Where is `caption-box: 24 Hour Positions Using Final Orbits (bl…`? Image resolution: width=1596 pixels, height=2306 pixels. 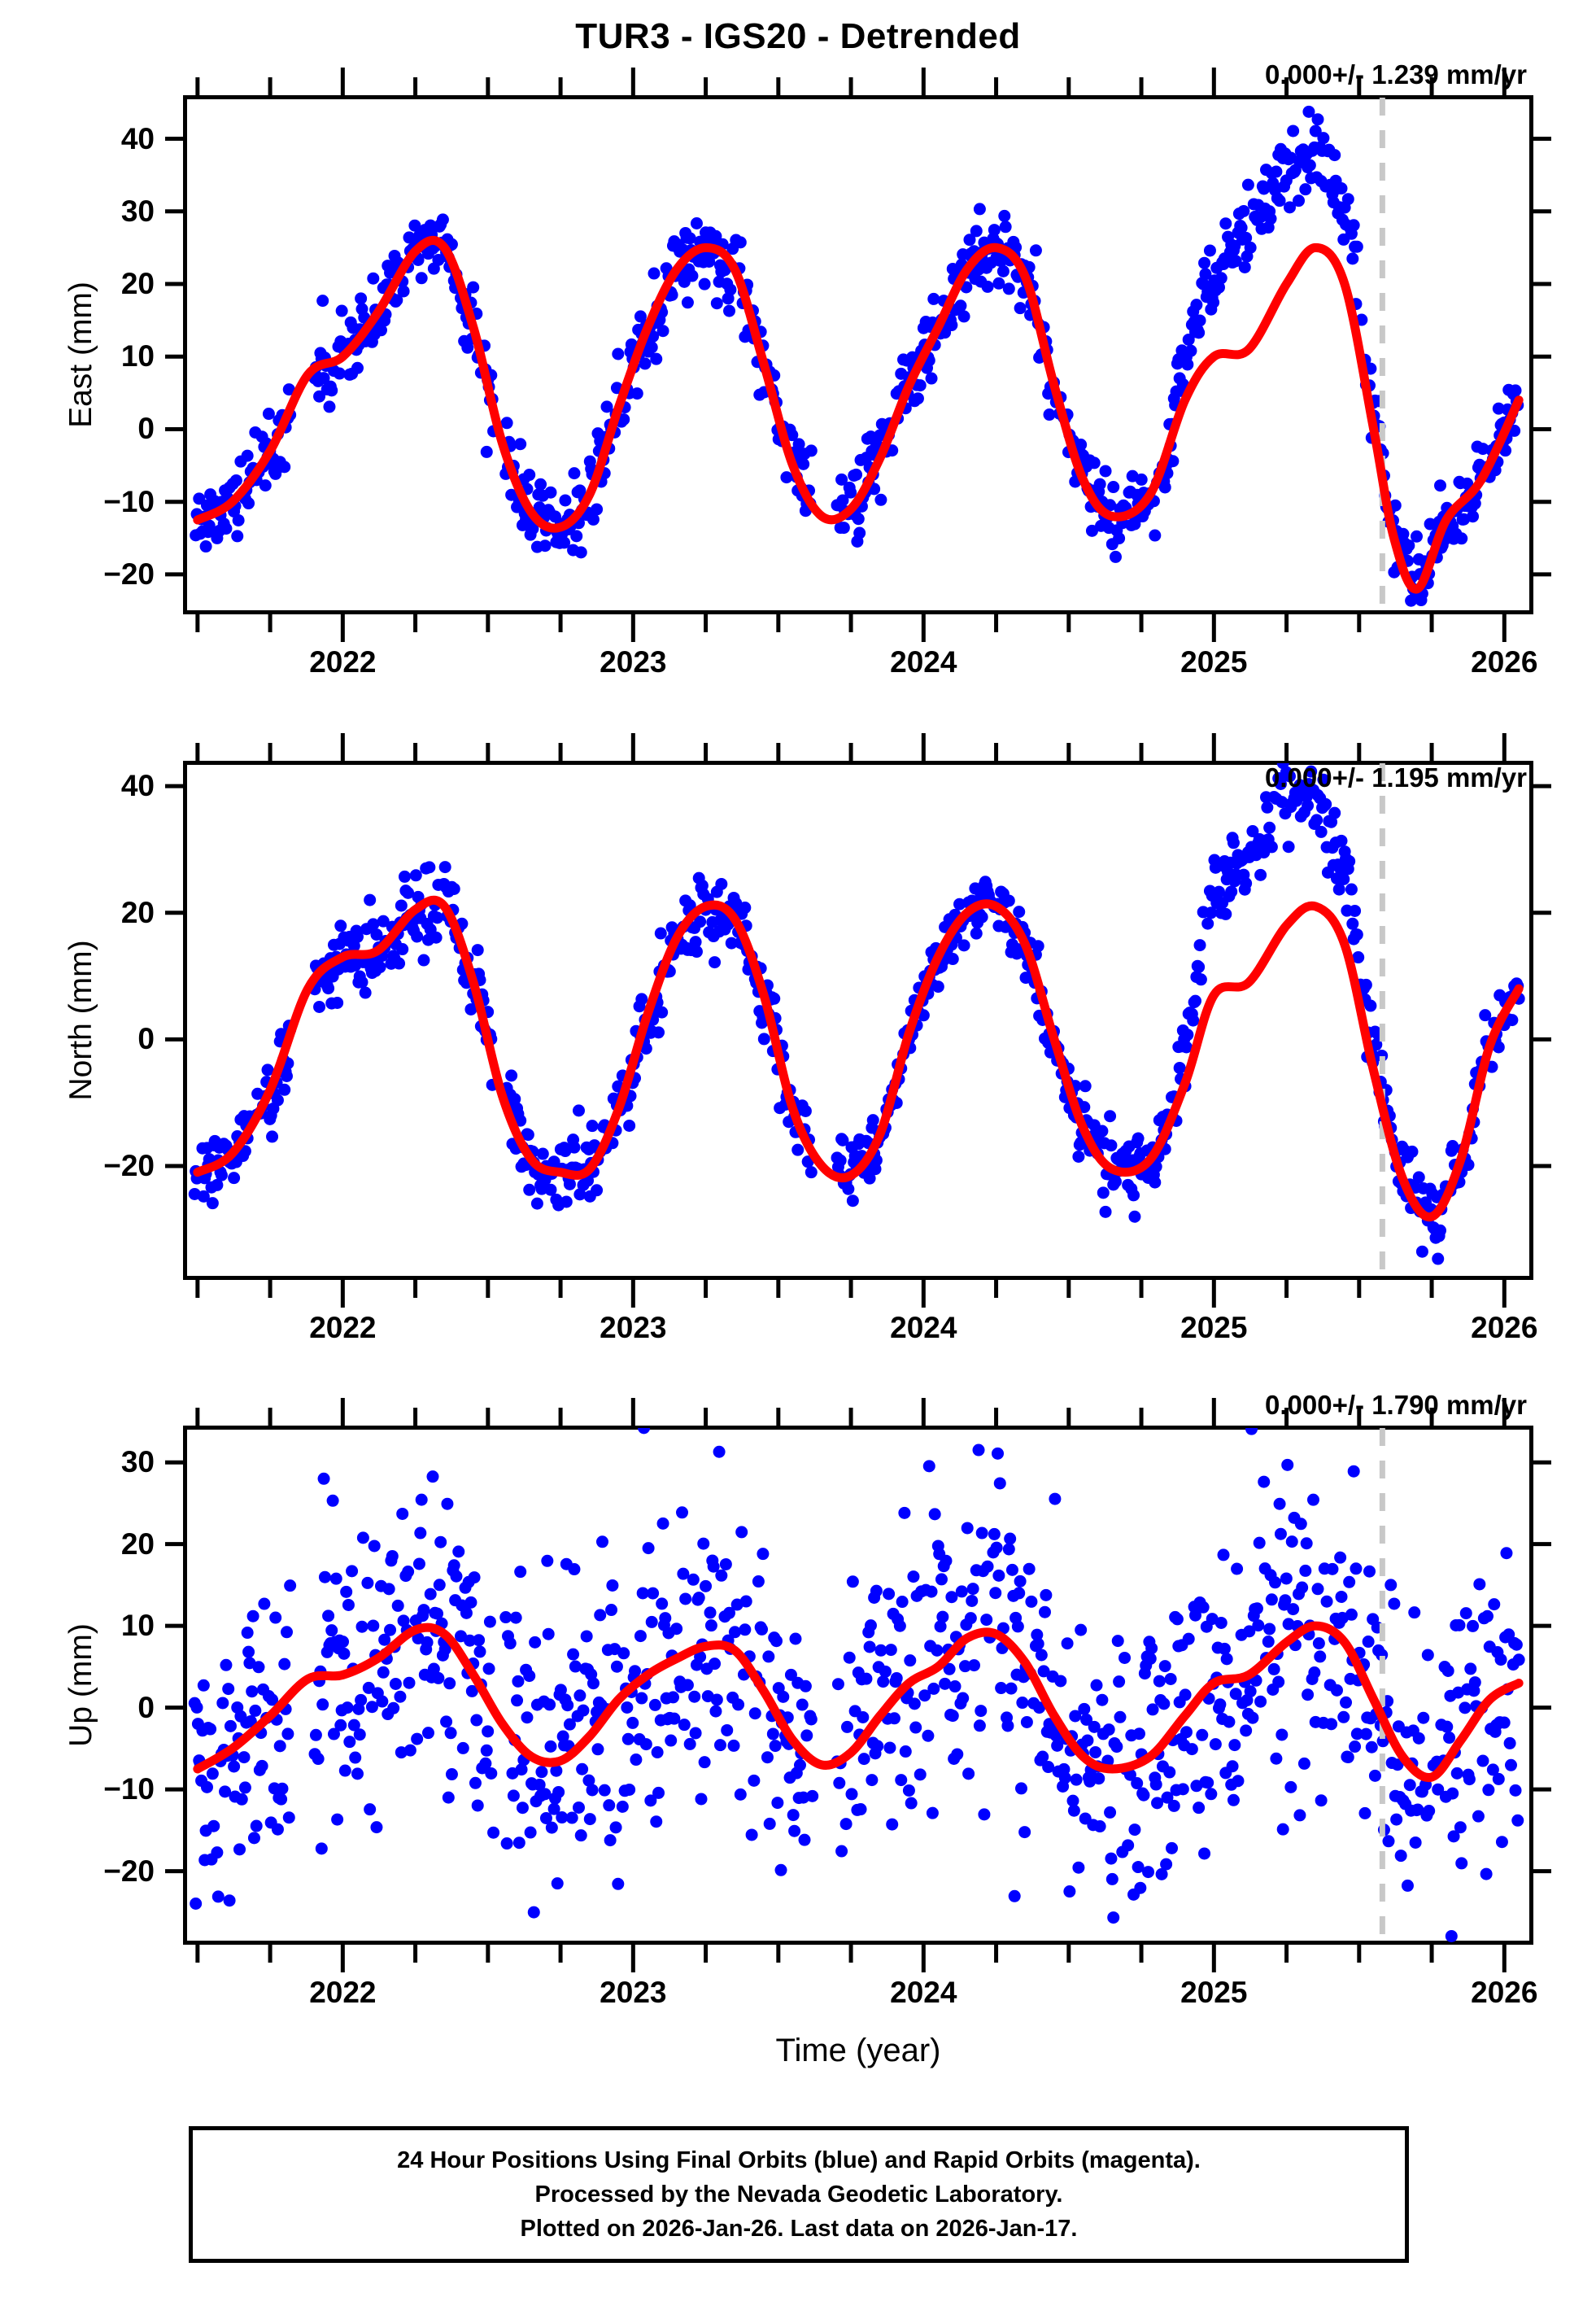 caption-box: 24 Hour Positions Using Final Orbits (bl… is located at coordinates (799, 2194).